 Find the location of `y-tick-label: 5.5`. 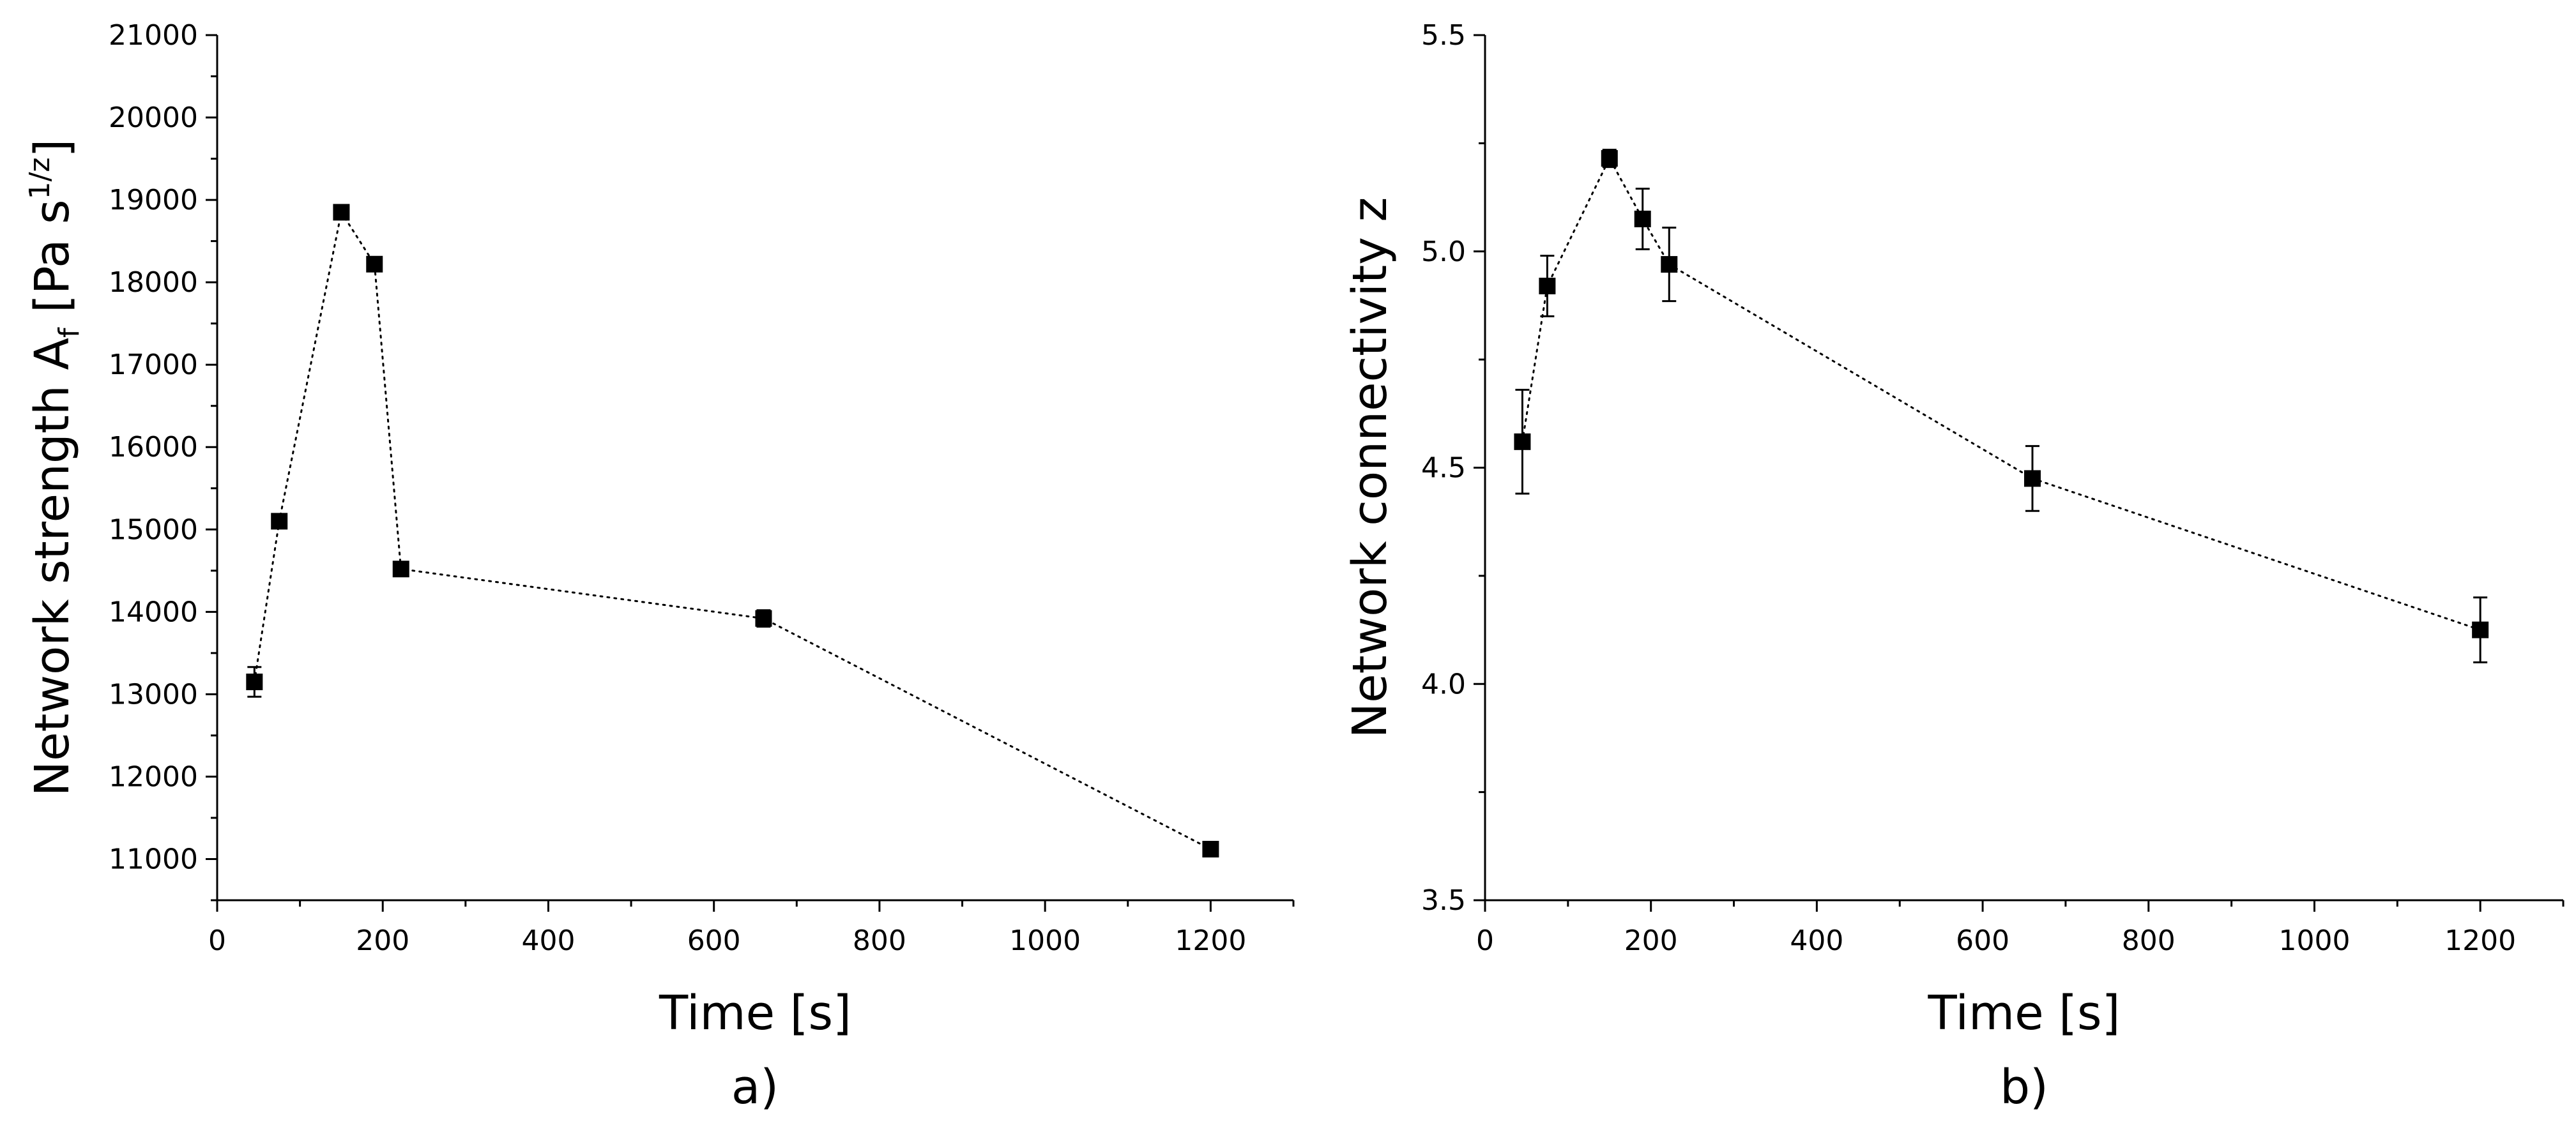

y-tick-label: 5.5 is located at coordinates (1443, 35).